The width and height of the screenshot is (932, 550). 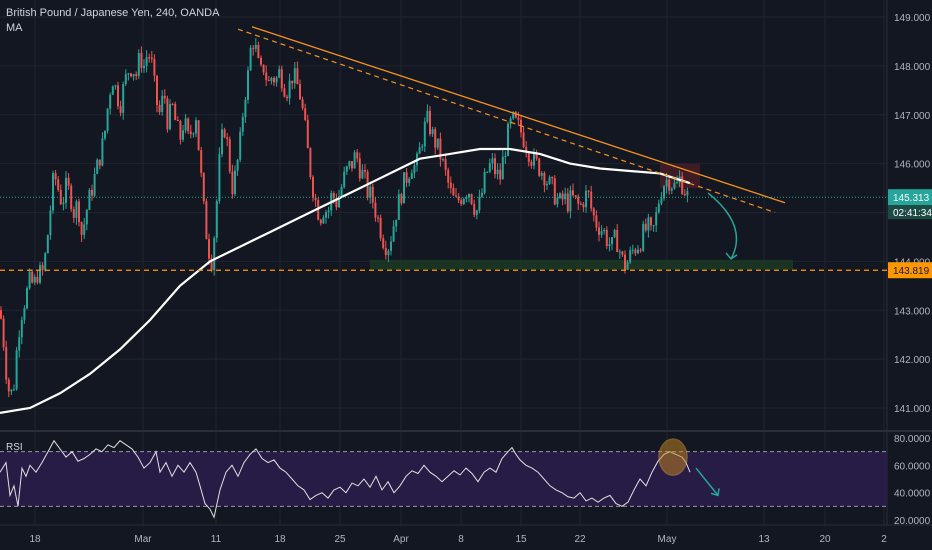 What do you see at coordinates (345, 479) in the screenshot?
I see `rsi-line` at bounding box center [345, 479].